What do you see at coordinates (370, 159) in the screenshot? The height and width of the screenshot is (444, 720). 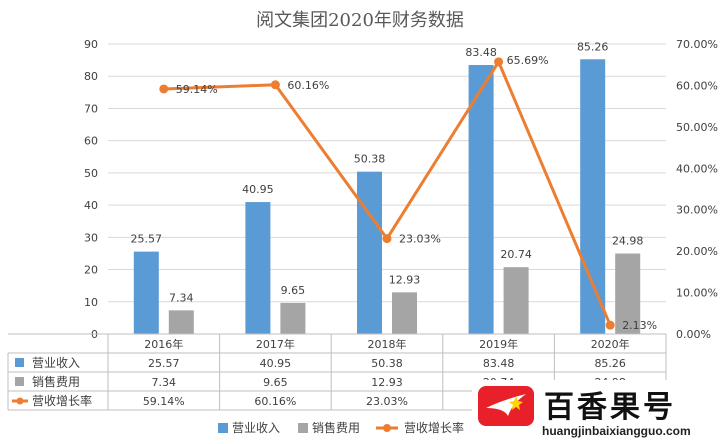 I see `bar-value-label: 50.38` at bounding box center [370, 159].